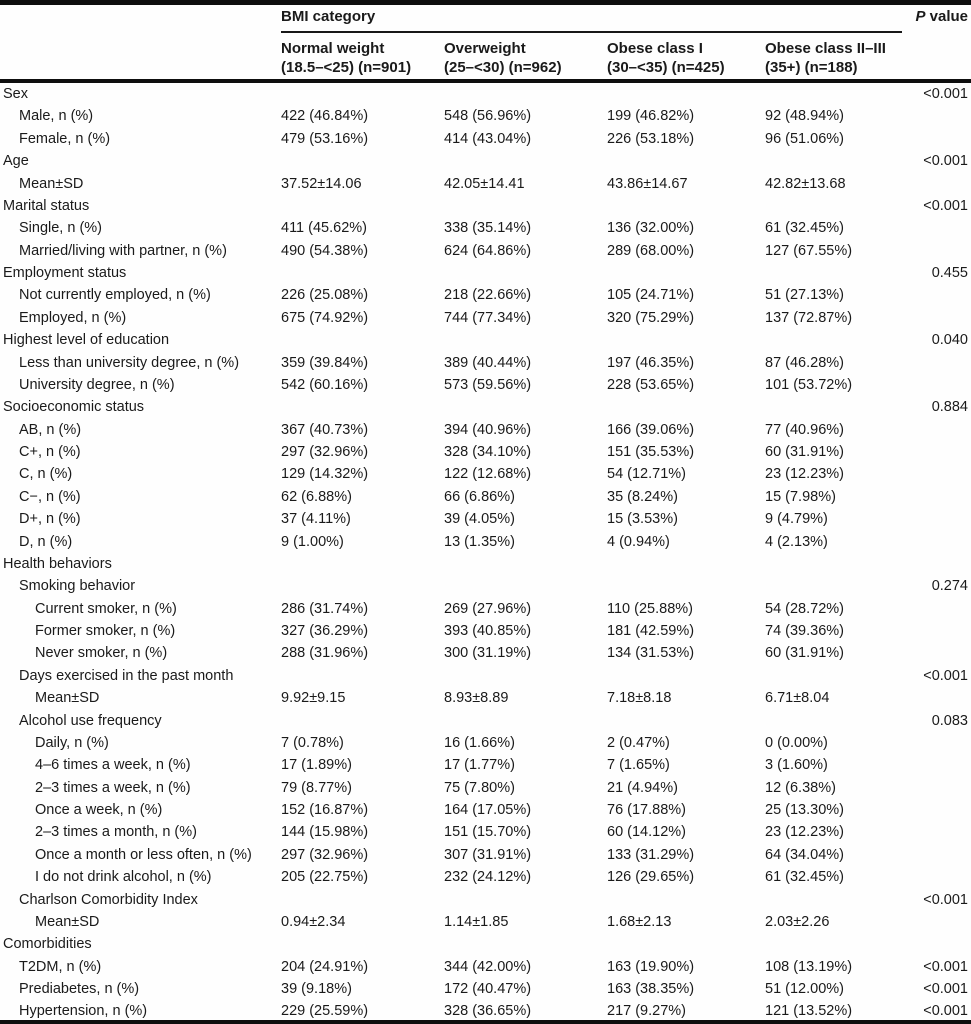 This screenshot has width=971, height=1024. What do you see at coordinates (485, 721) in the screenshot?
I see `table-row: Alcohol use frequency 0.083` at bounding box center [485, 721].